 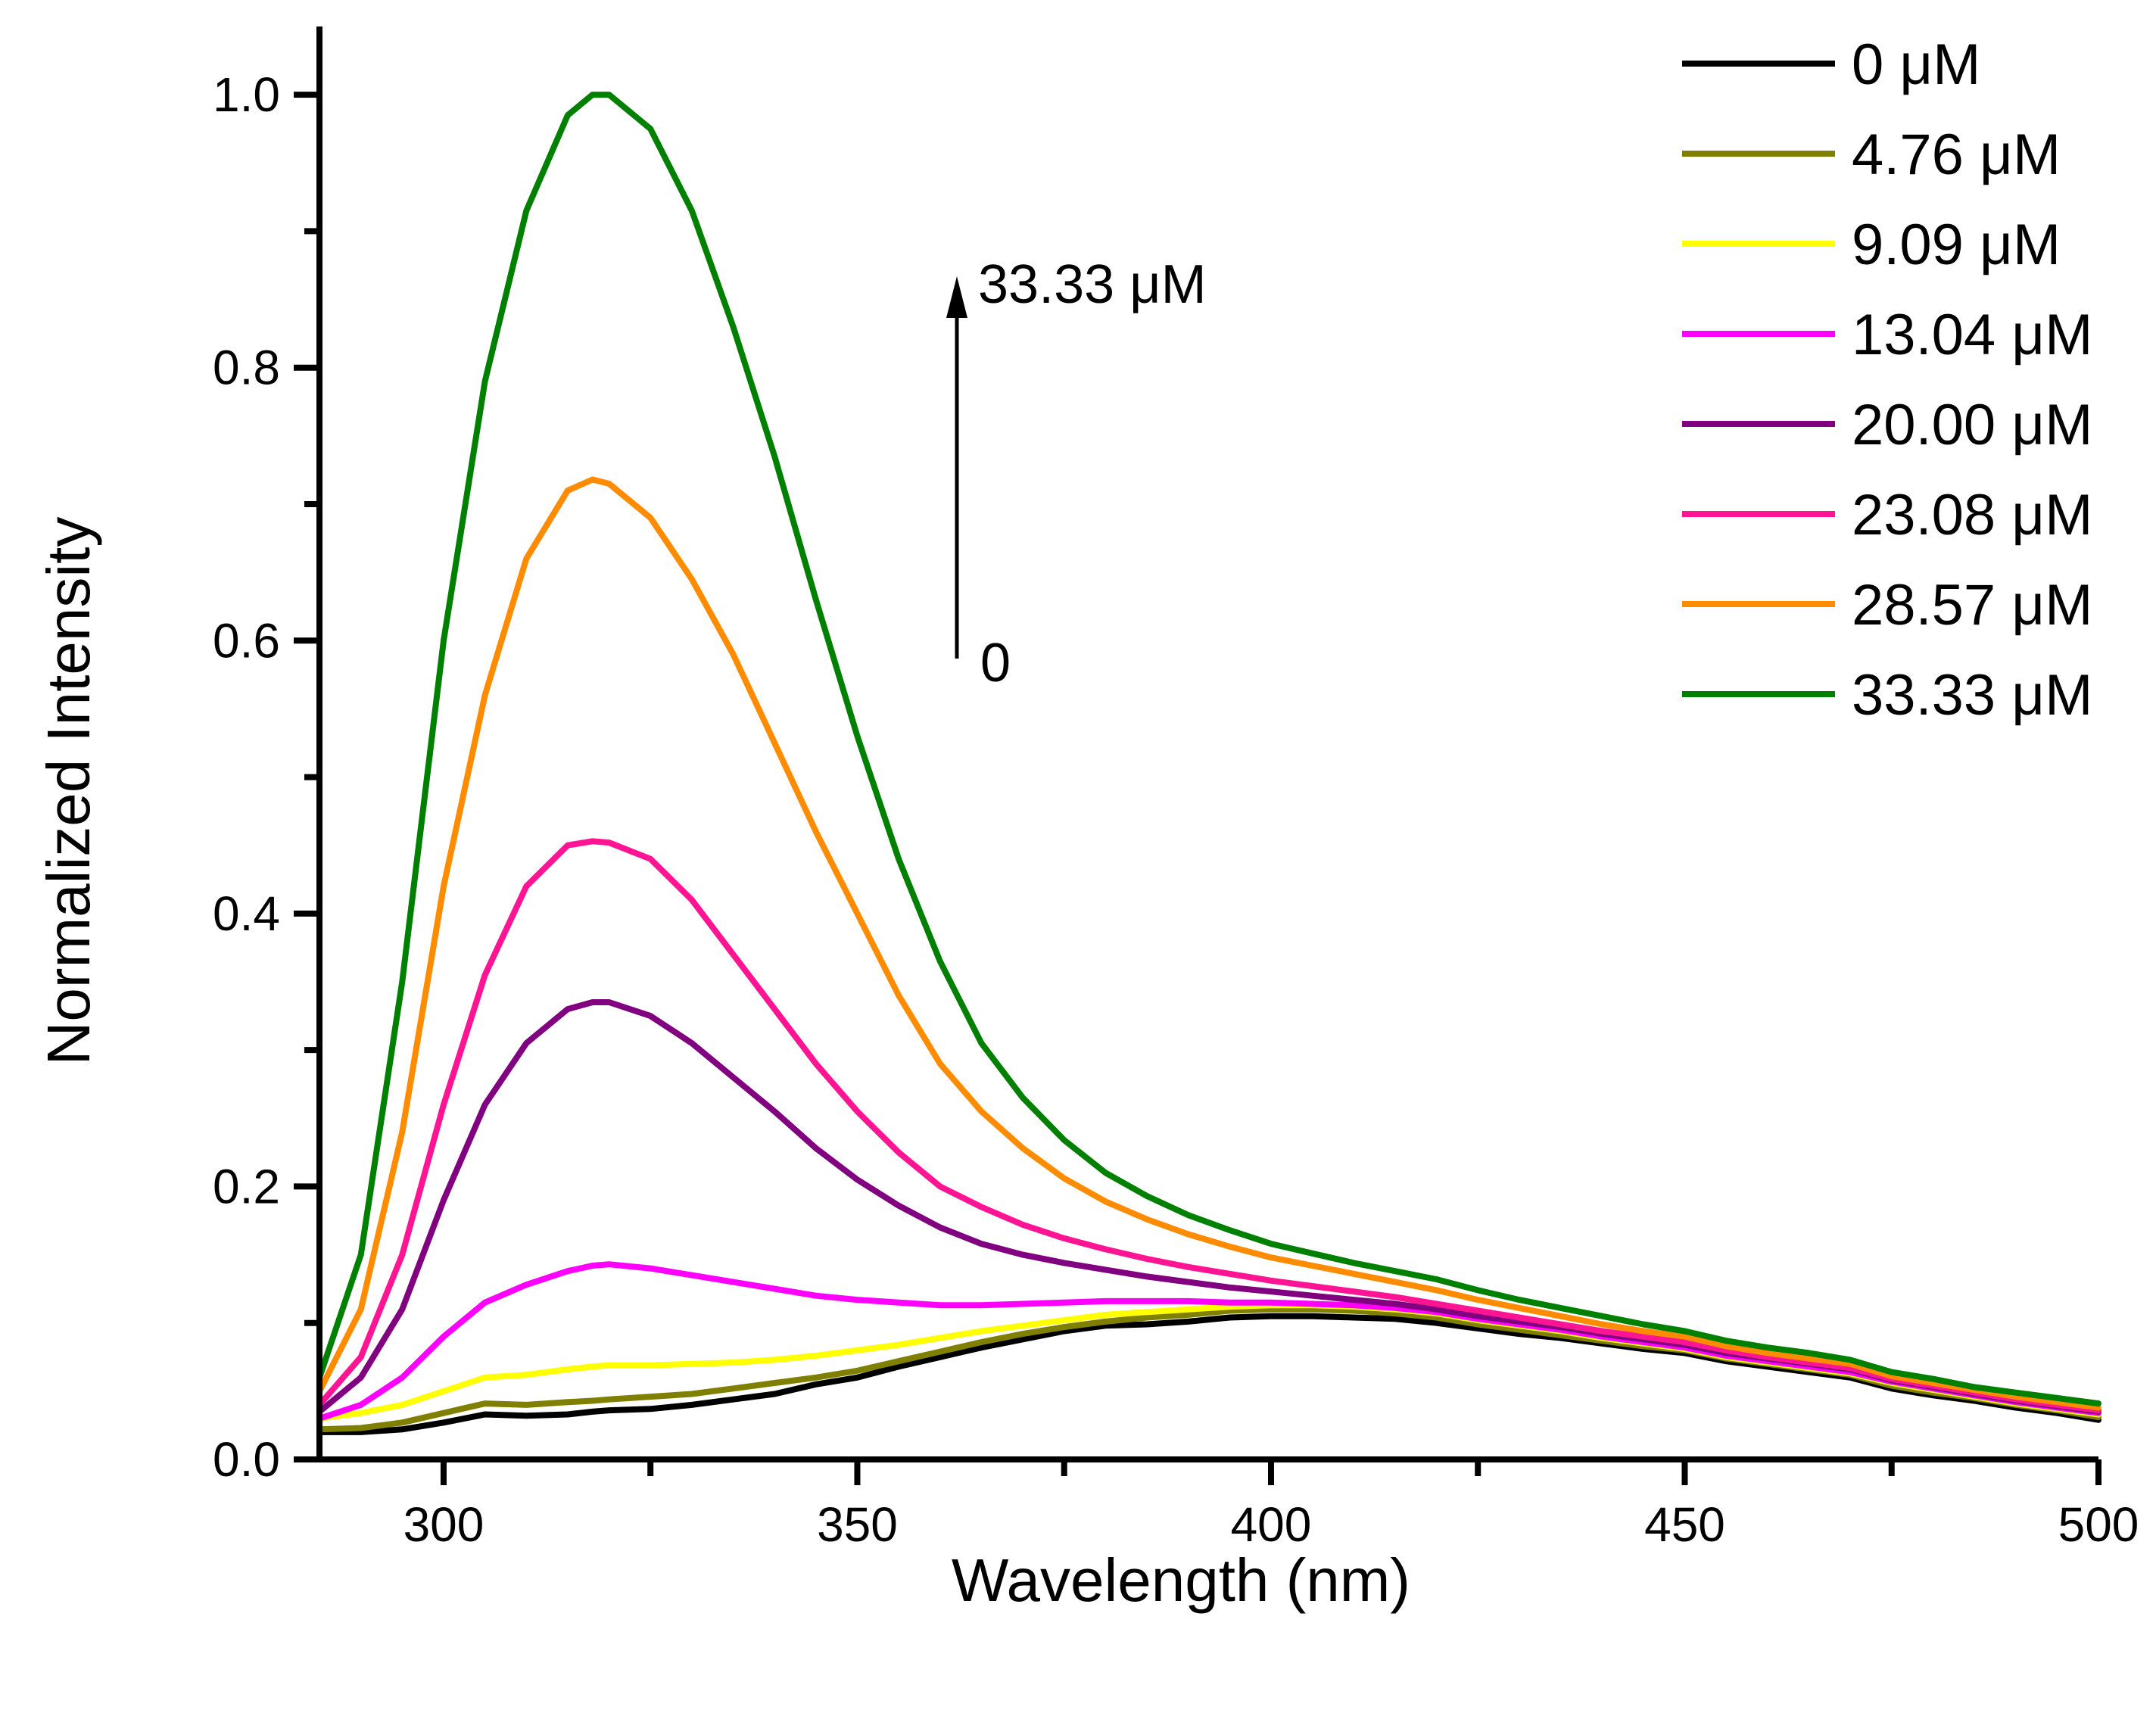 What do you see at coordinates (858, 1524) in the screenshot?
I see `x-tick-label: 350` at bounding box center [858, 1524].